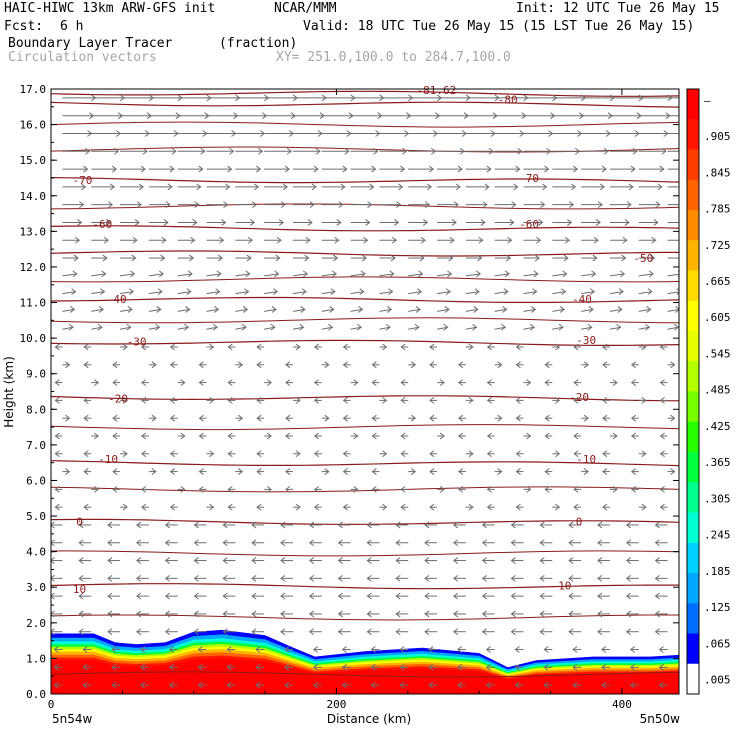 The height and width of the screenshot is (740, 740). I want to click on contour-line, so click(365, 586).